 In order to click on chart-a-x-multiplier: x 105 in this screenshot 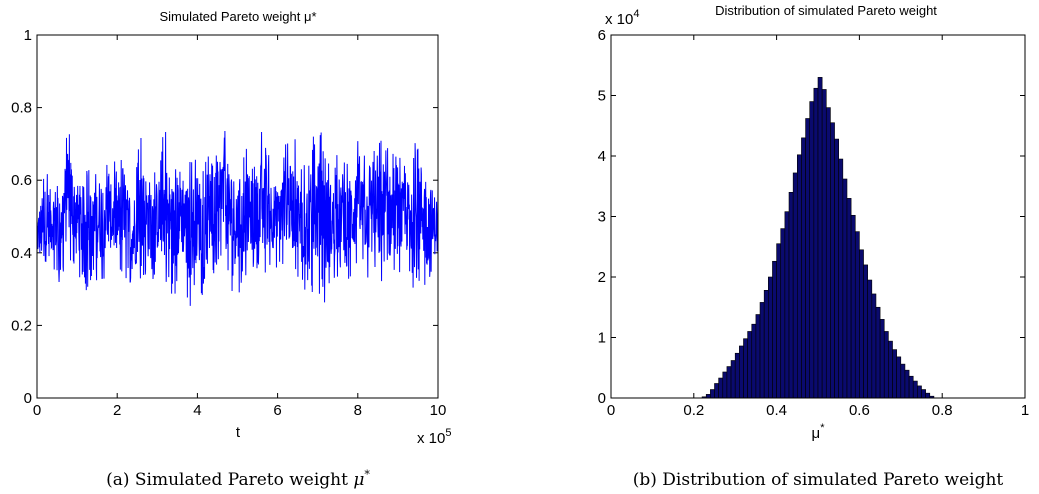, I will do `click(434, 437)`.